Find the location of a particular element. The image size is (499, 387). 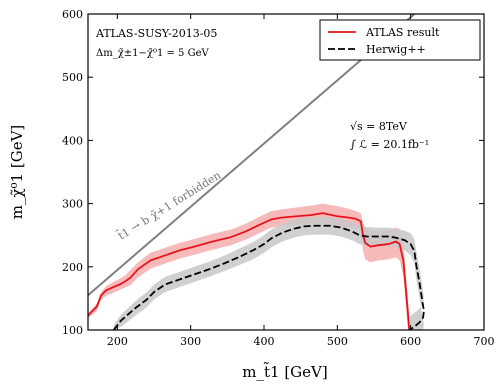

x-tick-label-600: 600 is located at coordinates (410, 341).